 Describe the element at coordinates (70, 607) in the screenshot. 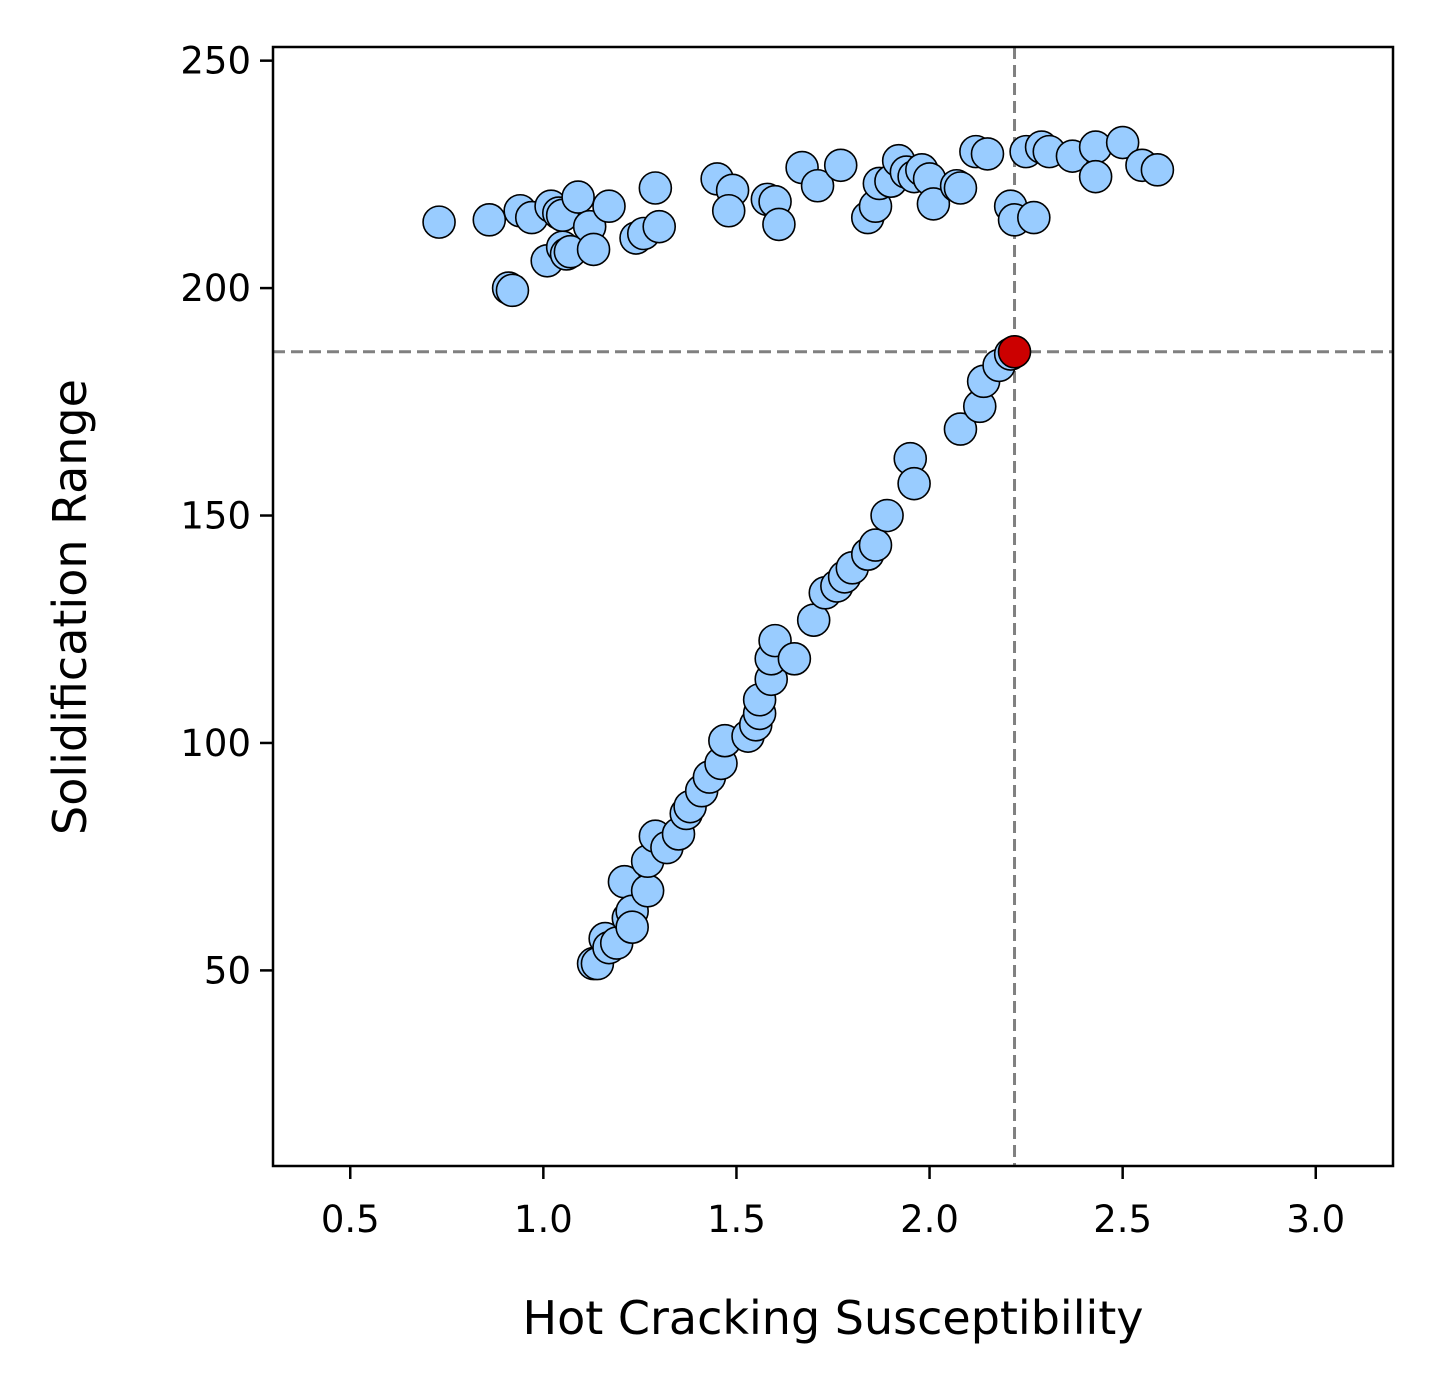

I see `y-axis-title: Solidification Range` at that location.